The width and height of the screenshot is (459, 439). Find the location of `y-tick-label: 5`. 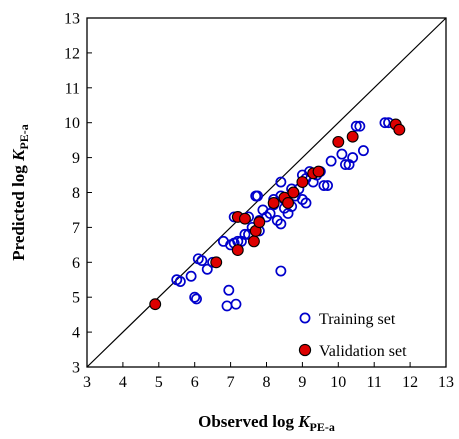

y-tick-label: 5 is located at coordinates (76, 298).